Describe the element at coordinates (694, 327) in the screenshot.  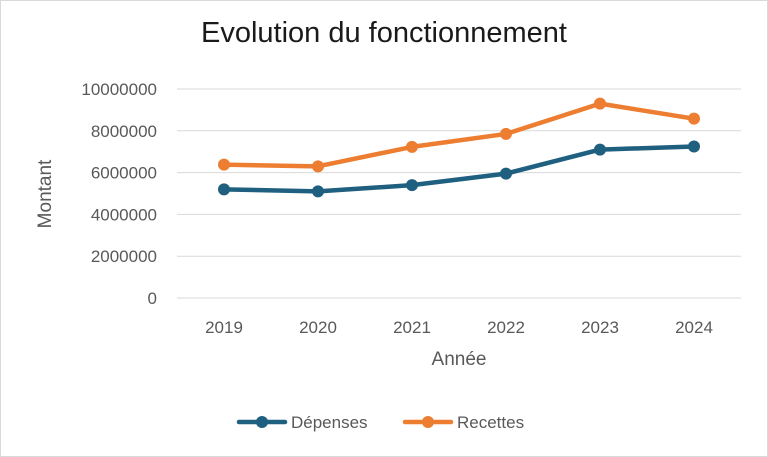
I see `x-tick-label: 2024` at that location.